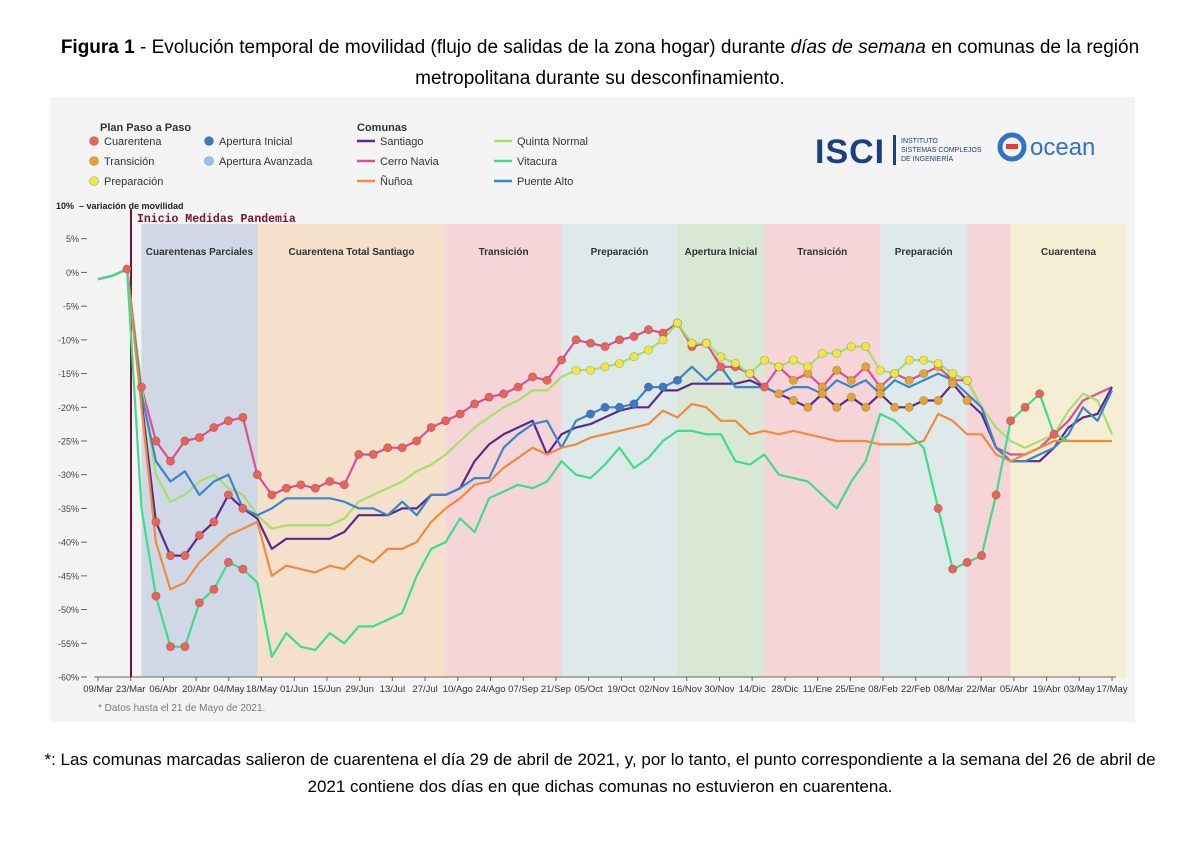  Describe the element at coordinates (537, 162) in the screenshot. I see `legend-comuna-label: Vitacura` at that location.